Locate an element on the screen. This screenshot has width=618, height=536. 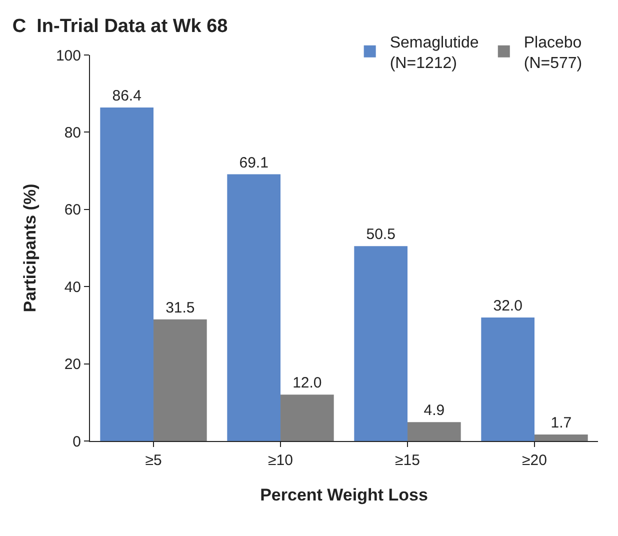
y-tick-label: 80 is located at coordinates (72, 133).